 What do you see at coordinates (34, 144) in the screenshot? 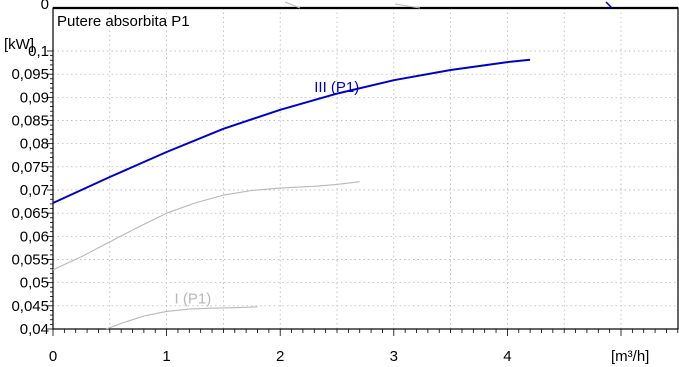
I see `y-tick-label: 0,08` at bounding box center [34, 144].